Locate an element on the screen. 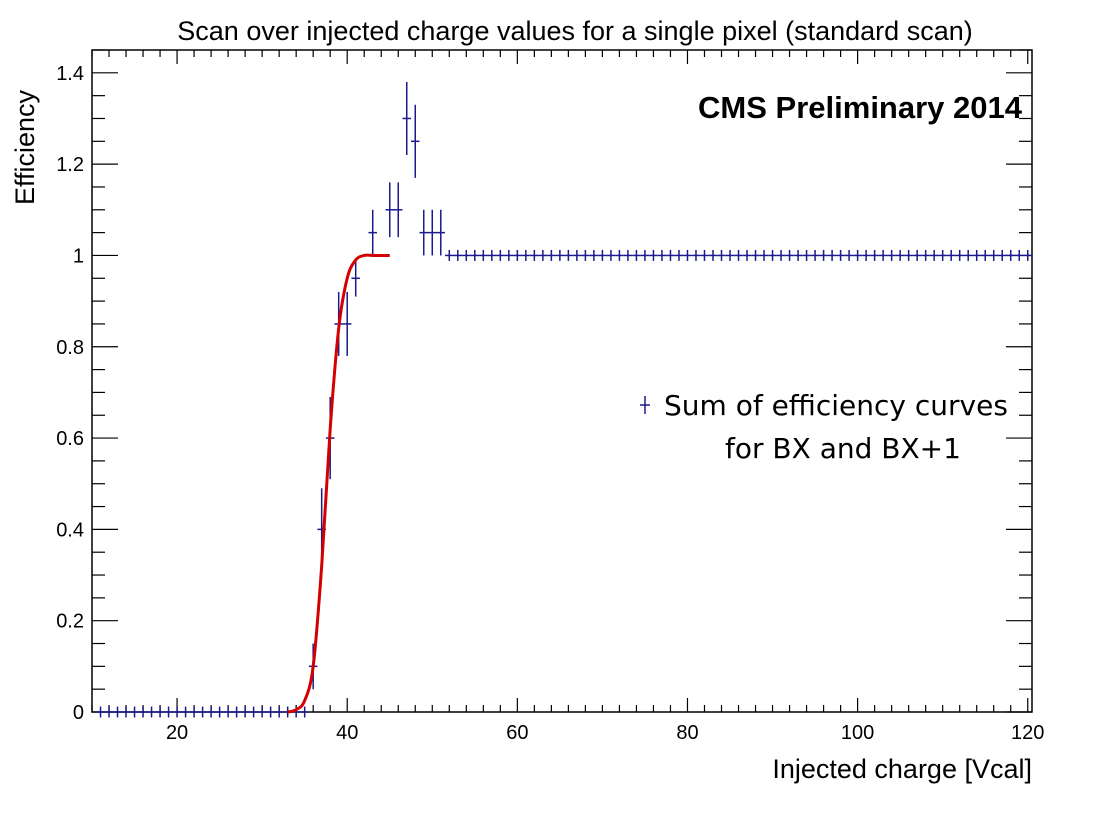 Image resolution: width=1101 pixels, height=816 pixels. y-tick-labels: 0 0.2 0.4 0.6 0.8 1 1.2 1.4 is located at coordinates (70, 393).